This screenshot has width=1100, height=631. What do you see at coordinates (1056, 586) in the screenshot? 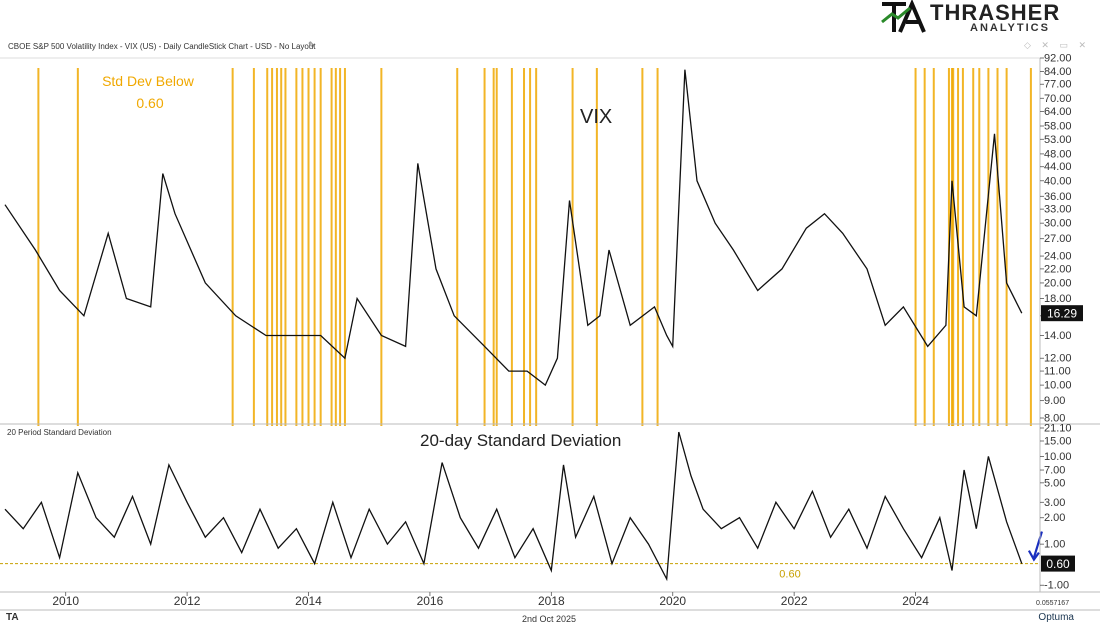
I see `lower-ytick-label: -1.00` at bounding box center [1056, 586].